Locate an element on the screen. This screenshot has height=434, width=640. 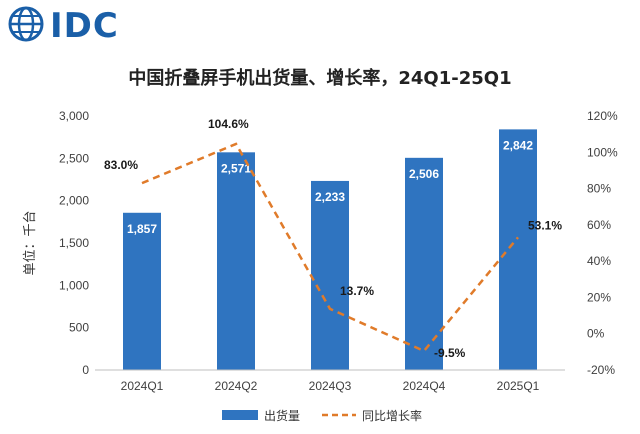
x-tick-label: 2024Q1 is located at coordinates (142, 386).